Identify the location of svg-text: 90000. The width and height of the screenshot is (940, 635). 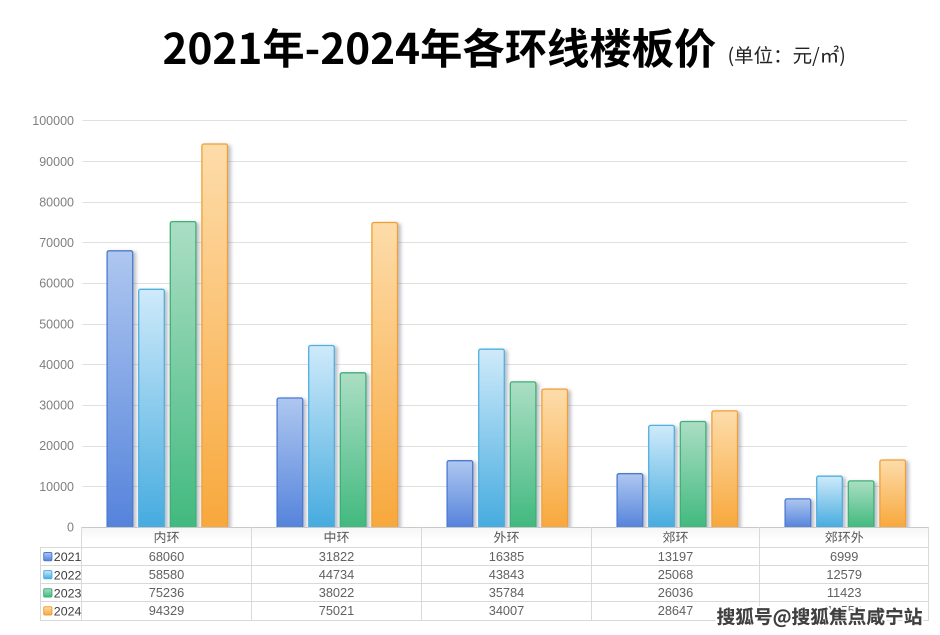
(56, 162).